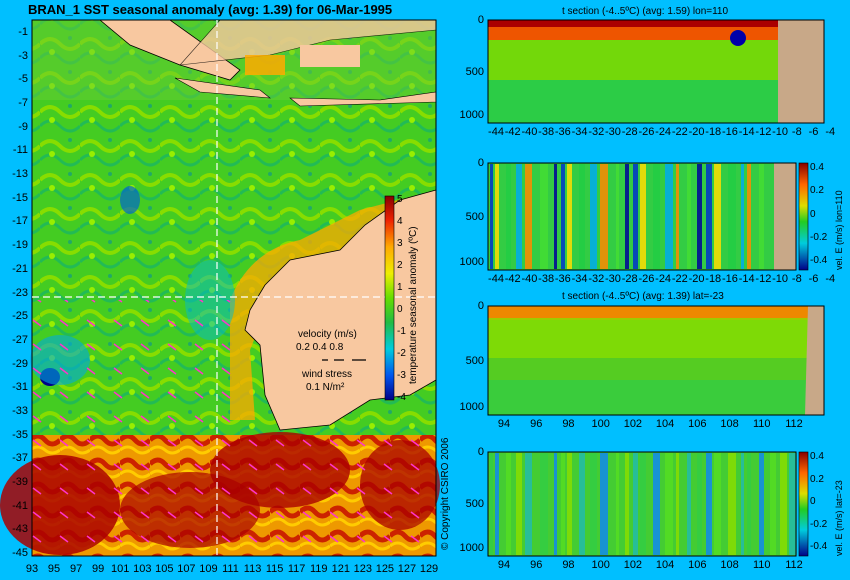 Image resolution: width=850 pixels, height=580 pixels. Describe the element at coordinates (713, 279) in the screenshot. I see `panel-2-x-tick: -18` at that location.